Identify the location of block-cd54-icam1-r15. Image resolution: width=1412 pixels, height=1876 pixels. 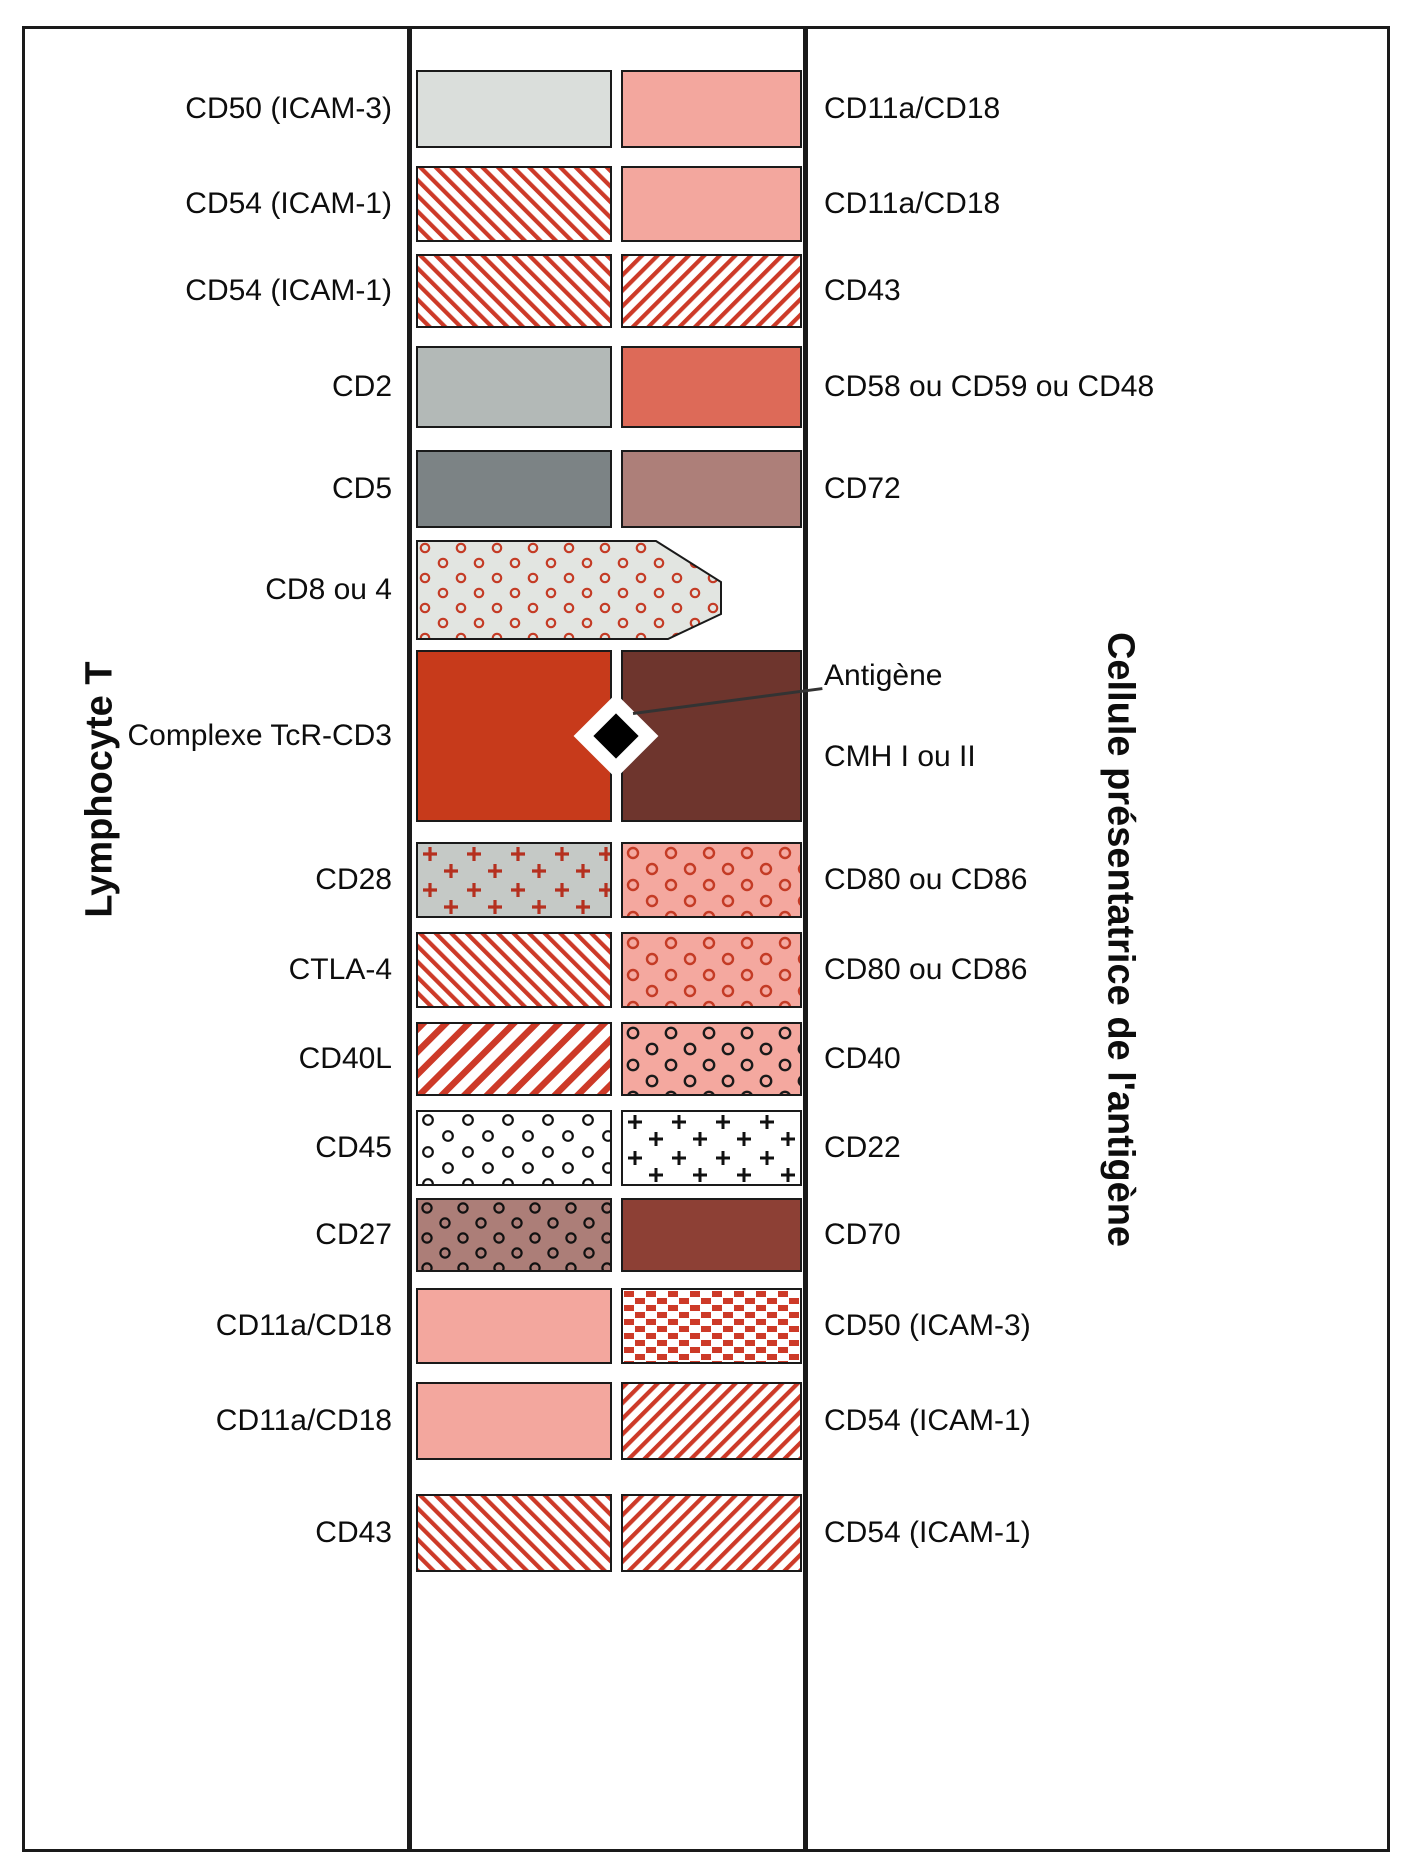
(711, 1533).